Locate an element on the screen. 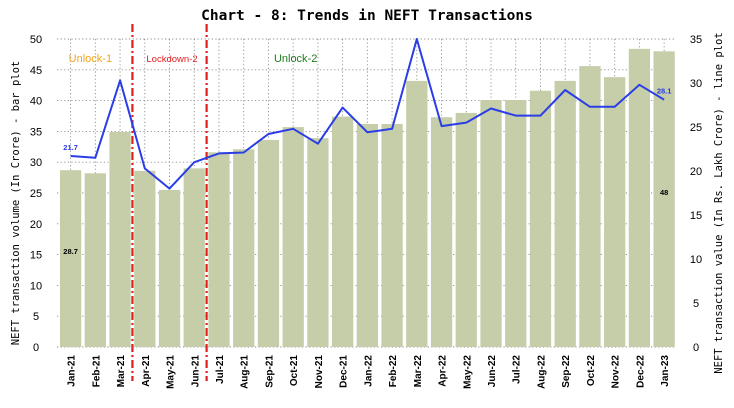  phase-label: Unlock-2 is located at coordinates (295, 59).